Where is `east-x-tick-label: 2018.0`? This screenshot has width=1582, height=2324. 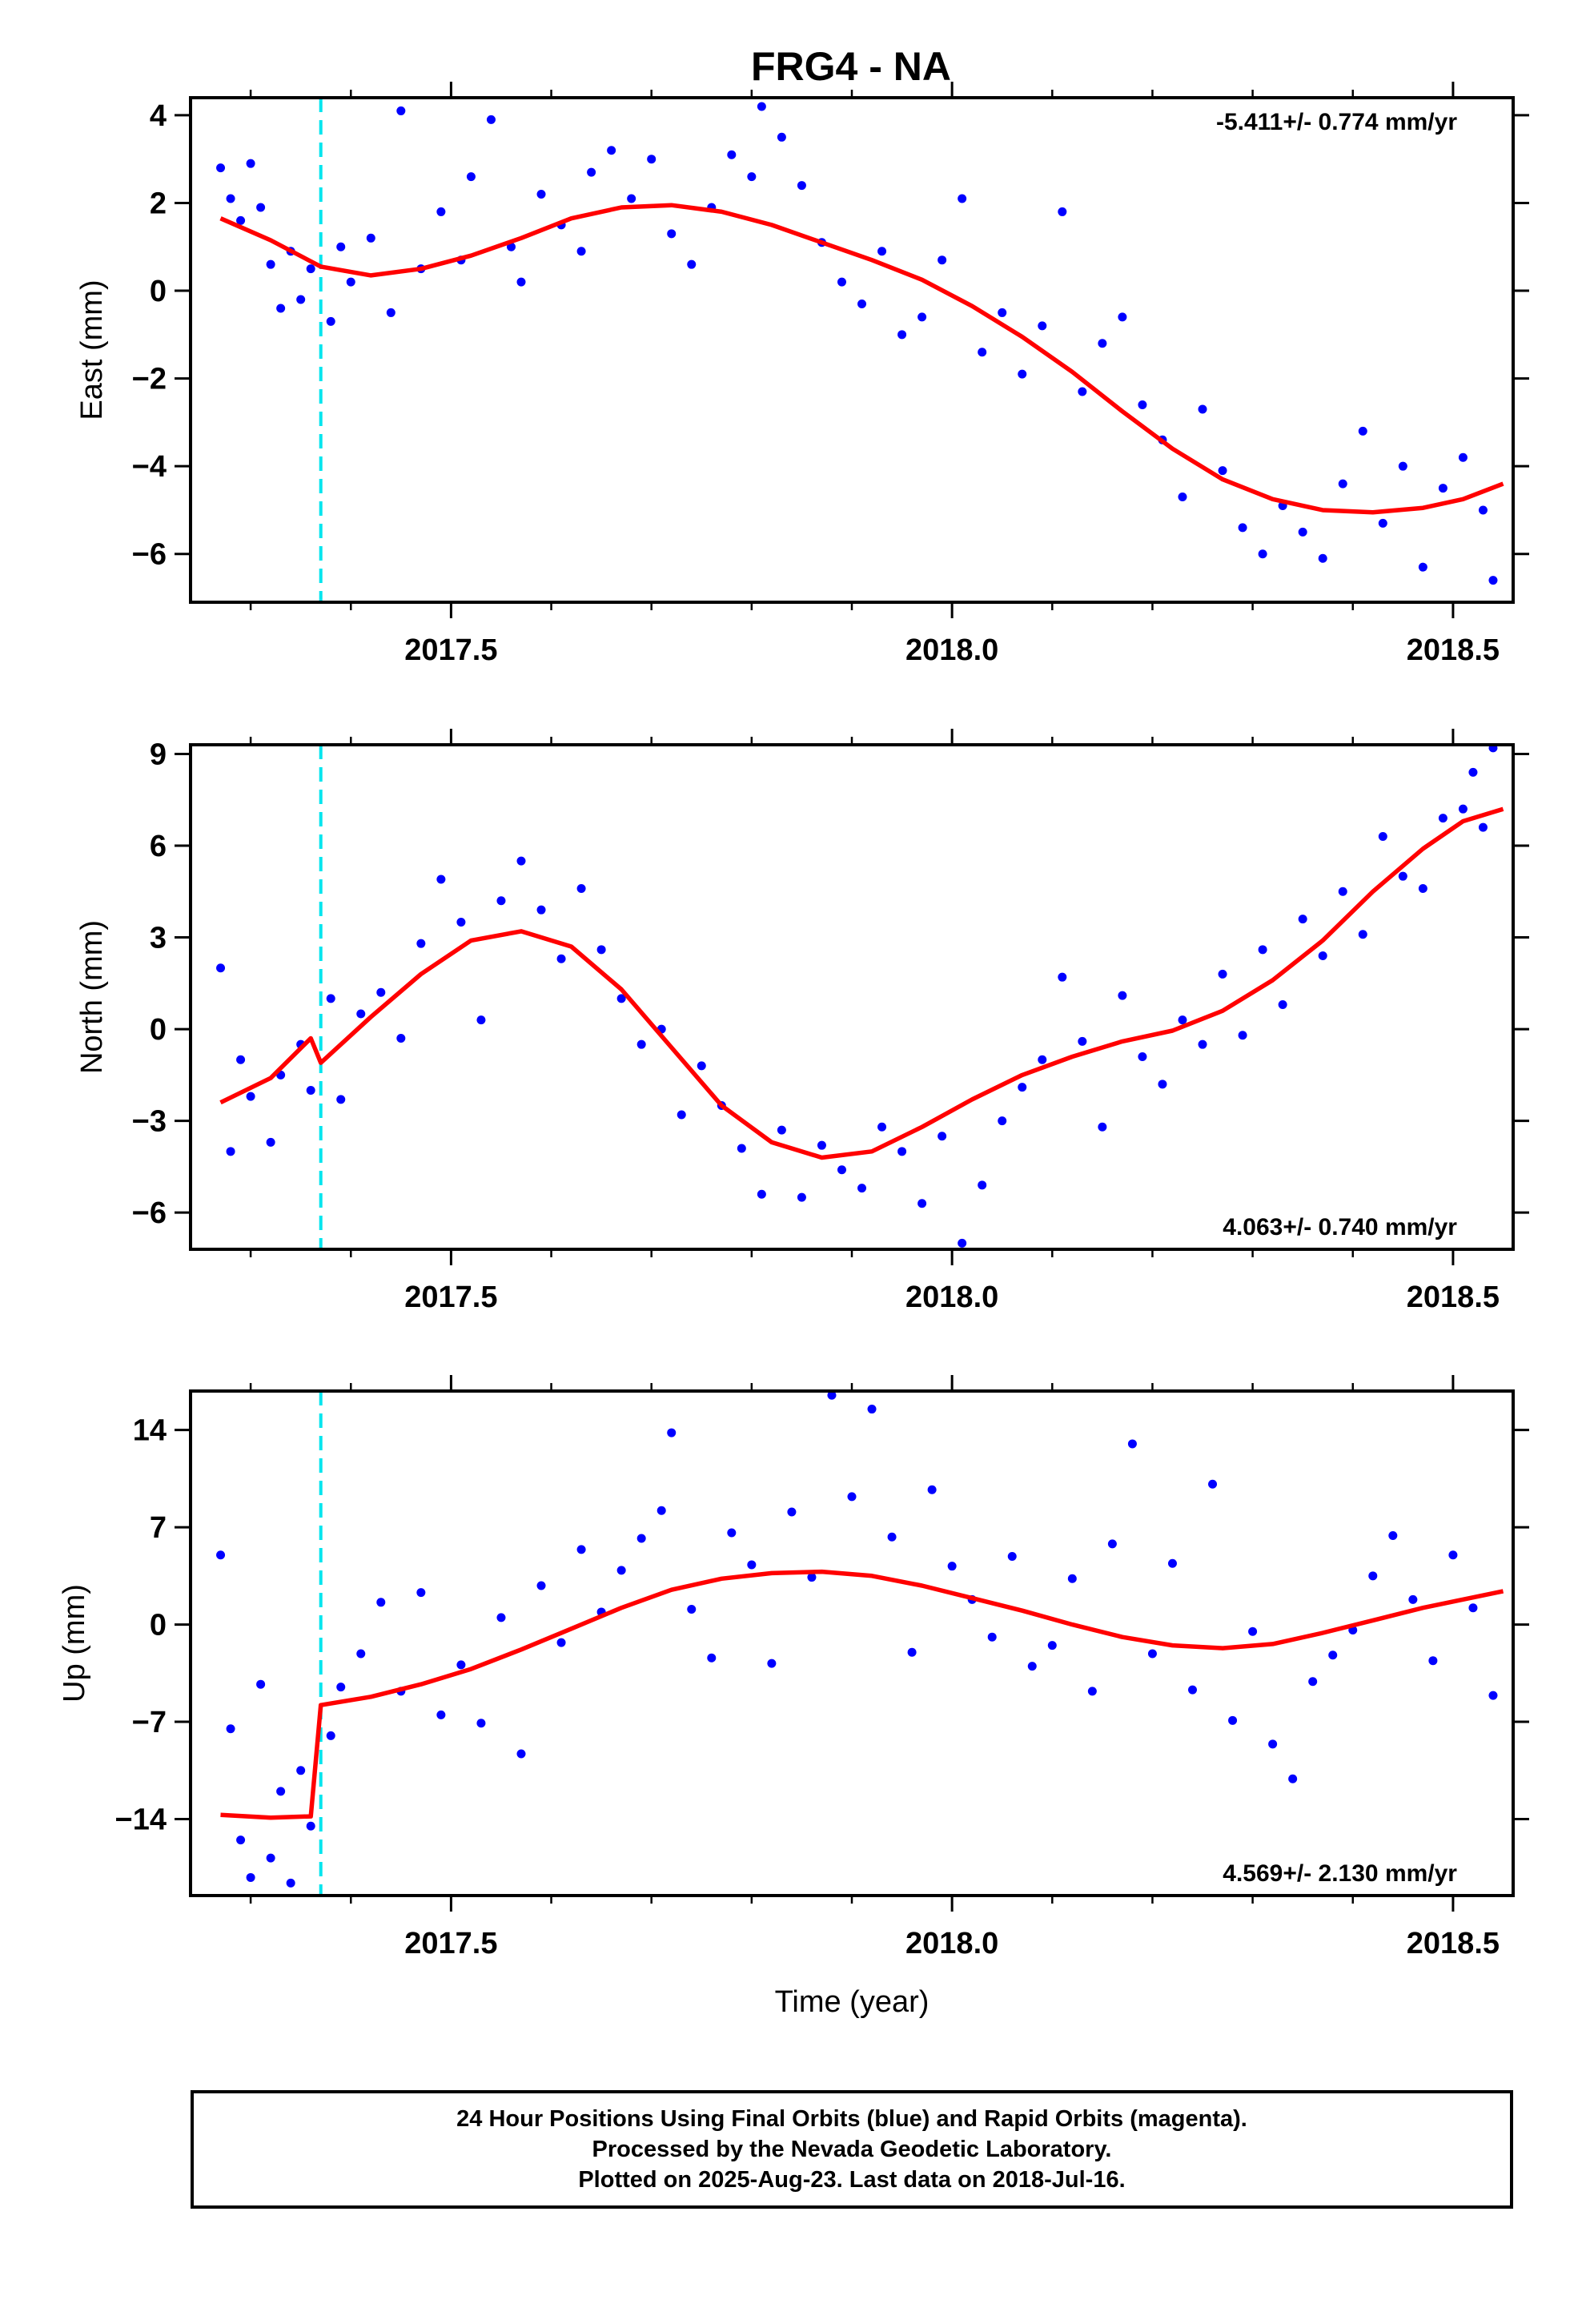 east-x-tick-label: 2018.0 is located at coordinates (952, 650).